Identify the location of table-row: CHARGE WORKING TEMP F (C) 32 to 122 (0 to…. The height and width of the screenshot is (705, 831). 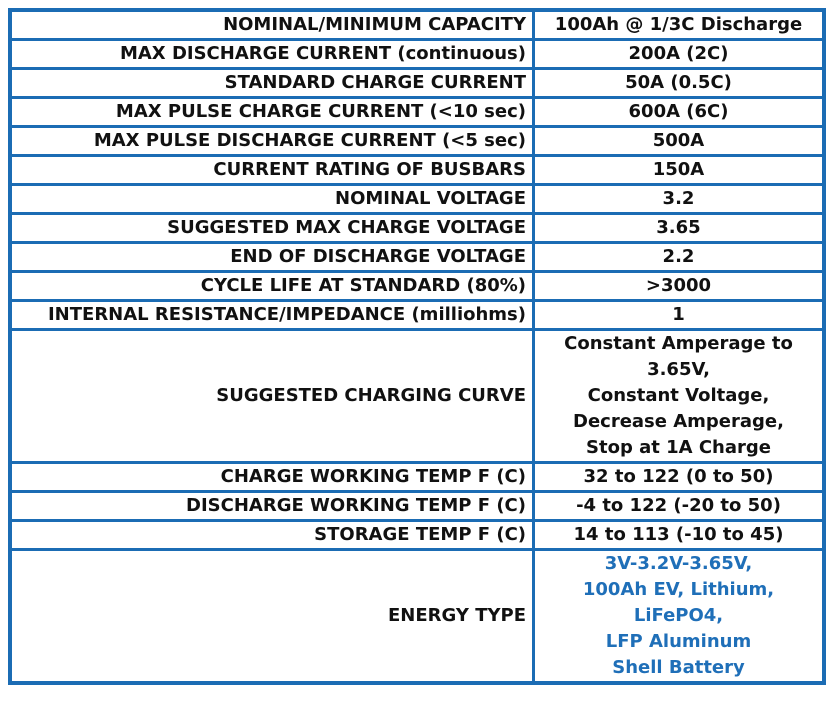
(417, 477).